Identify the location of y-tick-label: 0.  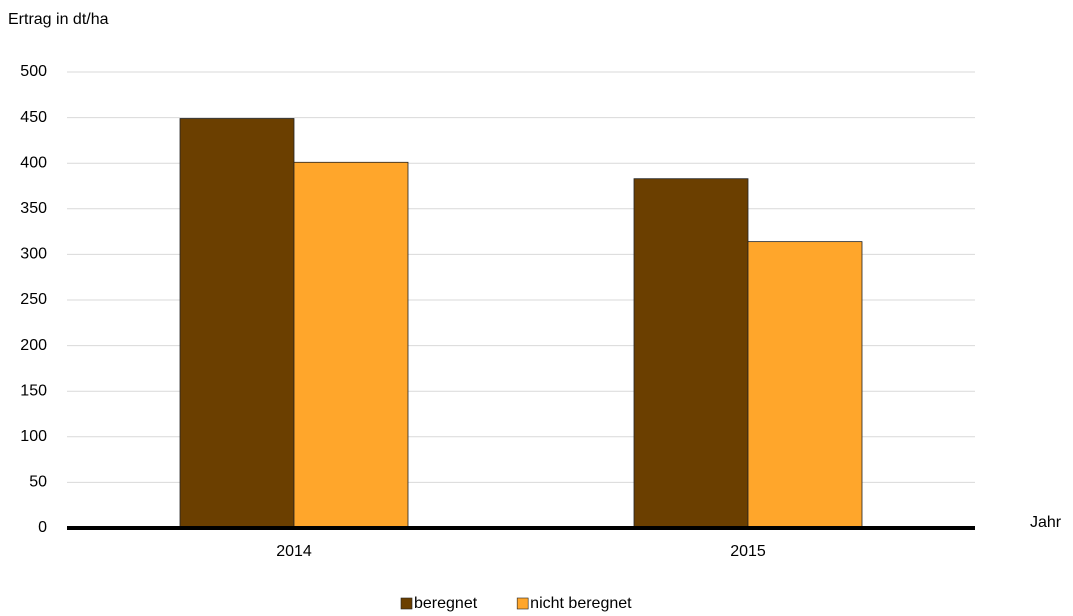
(42, 527).